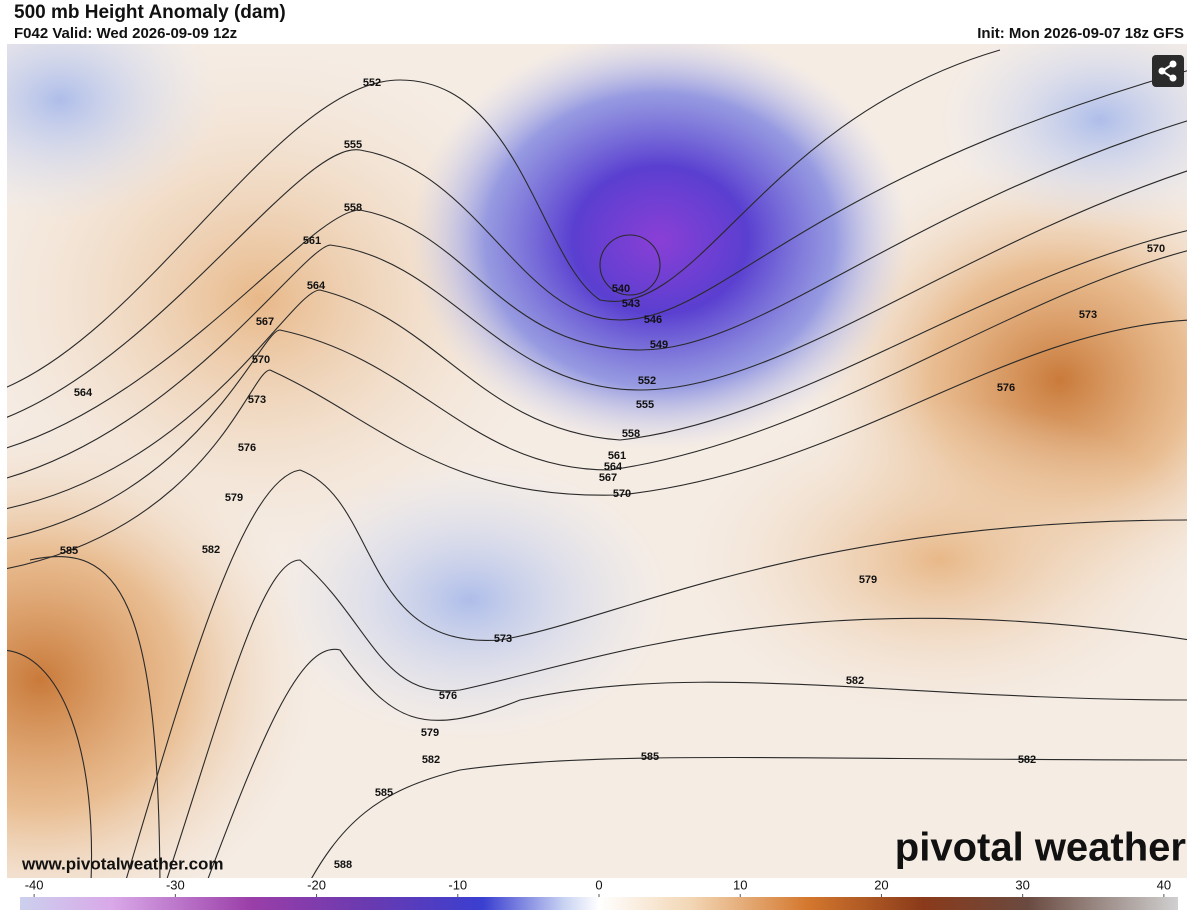 Image resolution: width=1194 pixels, height=921 pixels. Describe the element at coordinates (457, 884) in the screenshot. I see `colorbar-tick-label: -10` at that location.